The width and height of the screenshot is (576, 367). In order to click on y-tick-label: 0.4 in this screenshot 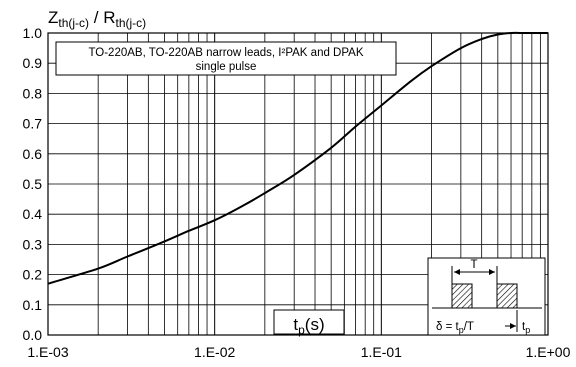, I will do `click(33, 214)`.